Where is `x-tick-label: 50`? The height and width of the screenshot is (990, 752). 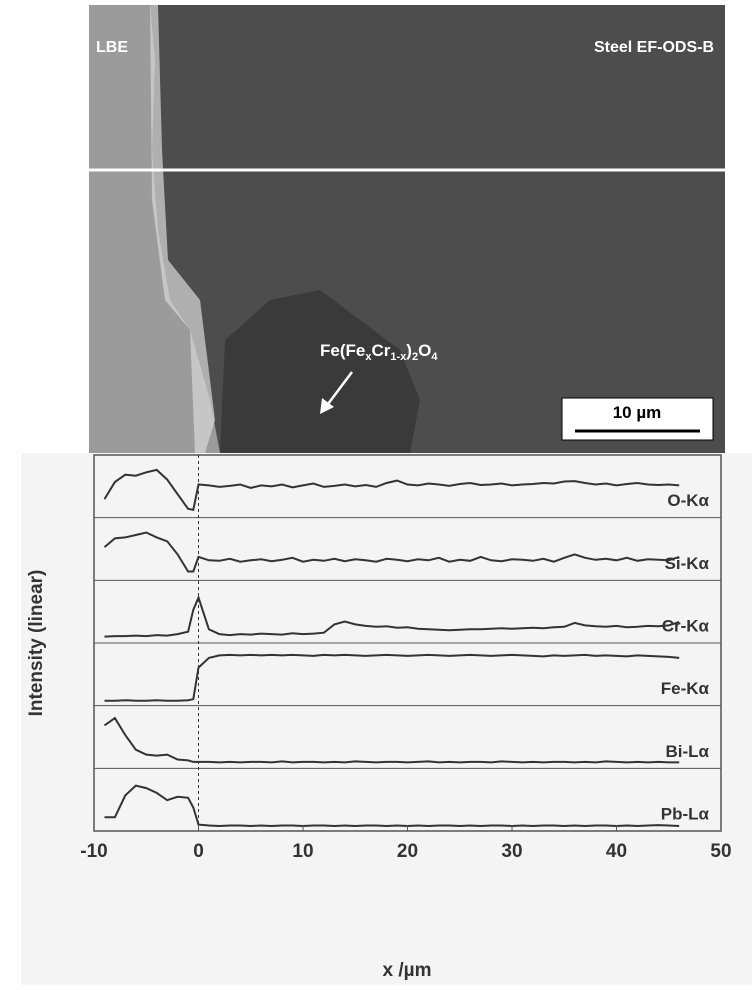 x-tick-label: 50 is located at coordinates (720, 851).